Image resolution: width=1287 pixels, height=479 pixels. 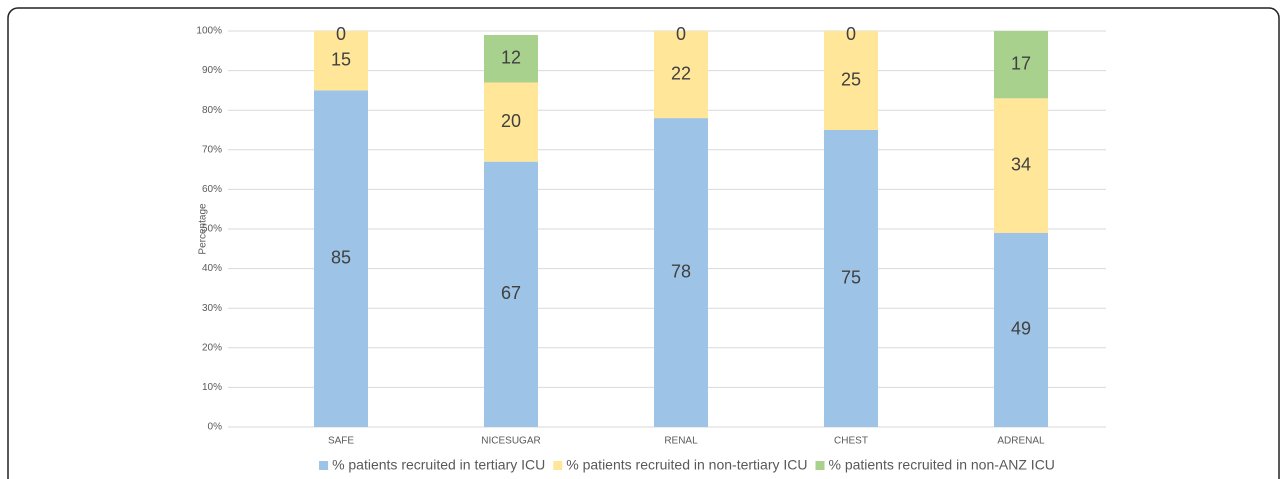 I want to click on data-label: 17, so click(x=1021, y=63).